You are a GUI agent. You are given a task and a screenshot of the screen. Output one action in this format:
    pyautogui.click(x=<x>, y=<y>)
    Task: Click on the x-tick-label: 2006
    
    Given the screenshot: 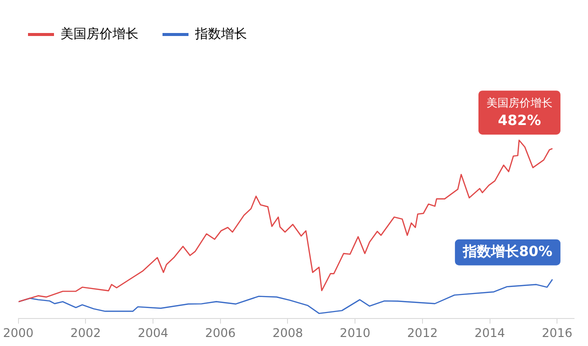 What is the action you would take?
    pyautogui.click(x=220, y=333)
    